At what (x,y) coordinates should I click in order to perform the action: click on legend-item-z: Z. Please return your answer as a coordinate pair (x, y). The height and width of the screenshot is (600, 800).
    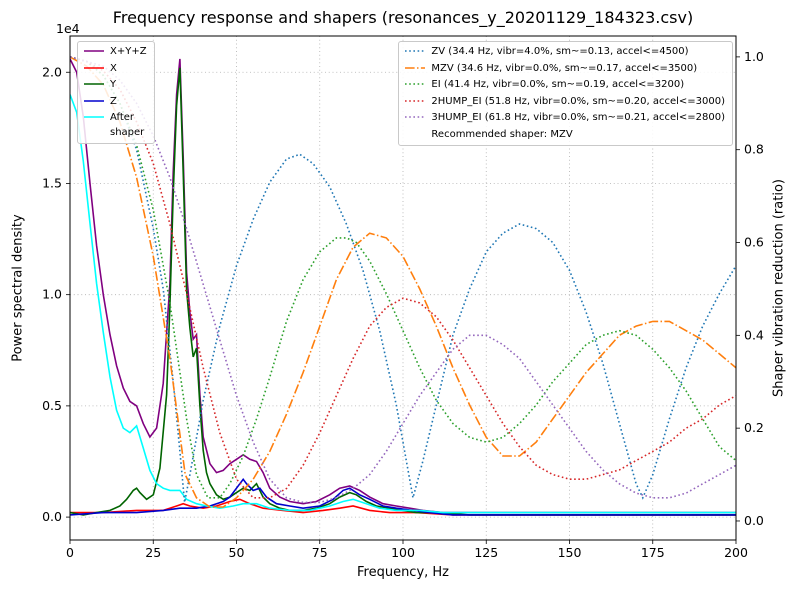
    Looking at the image, I should click on (115, 103).